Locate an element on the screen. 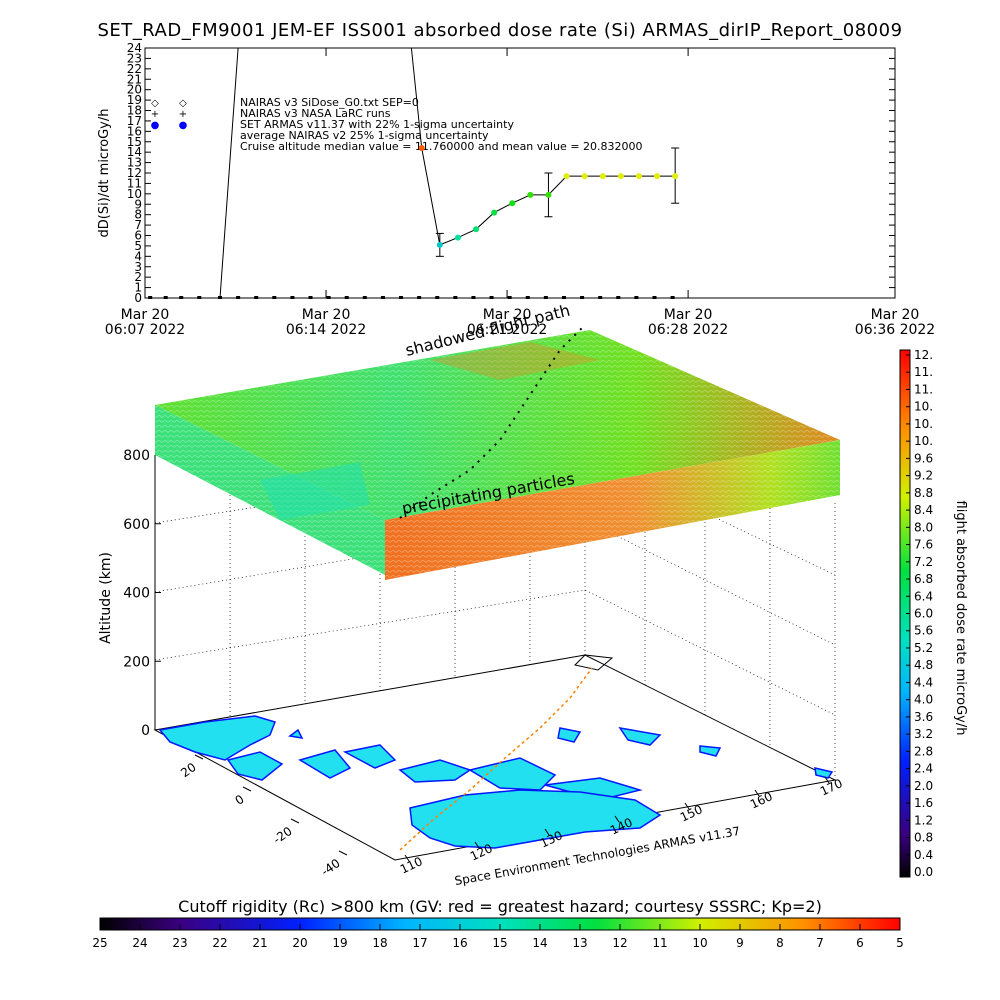  dose-colorbar-tick-label: 11. is located at coordinates (923, 372).